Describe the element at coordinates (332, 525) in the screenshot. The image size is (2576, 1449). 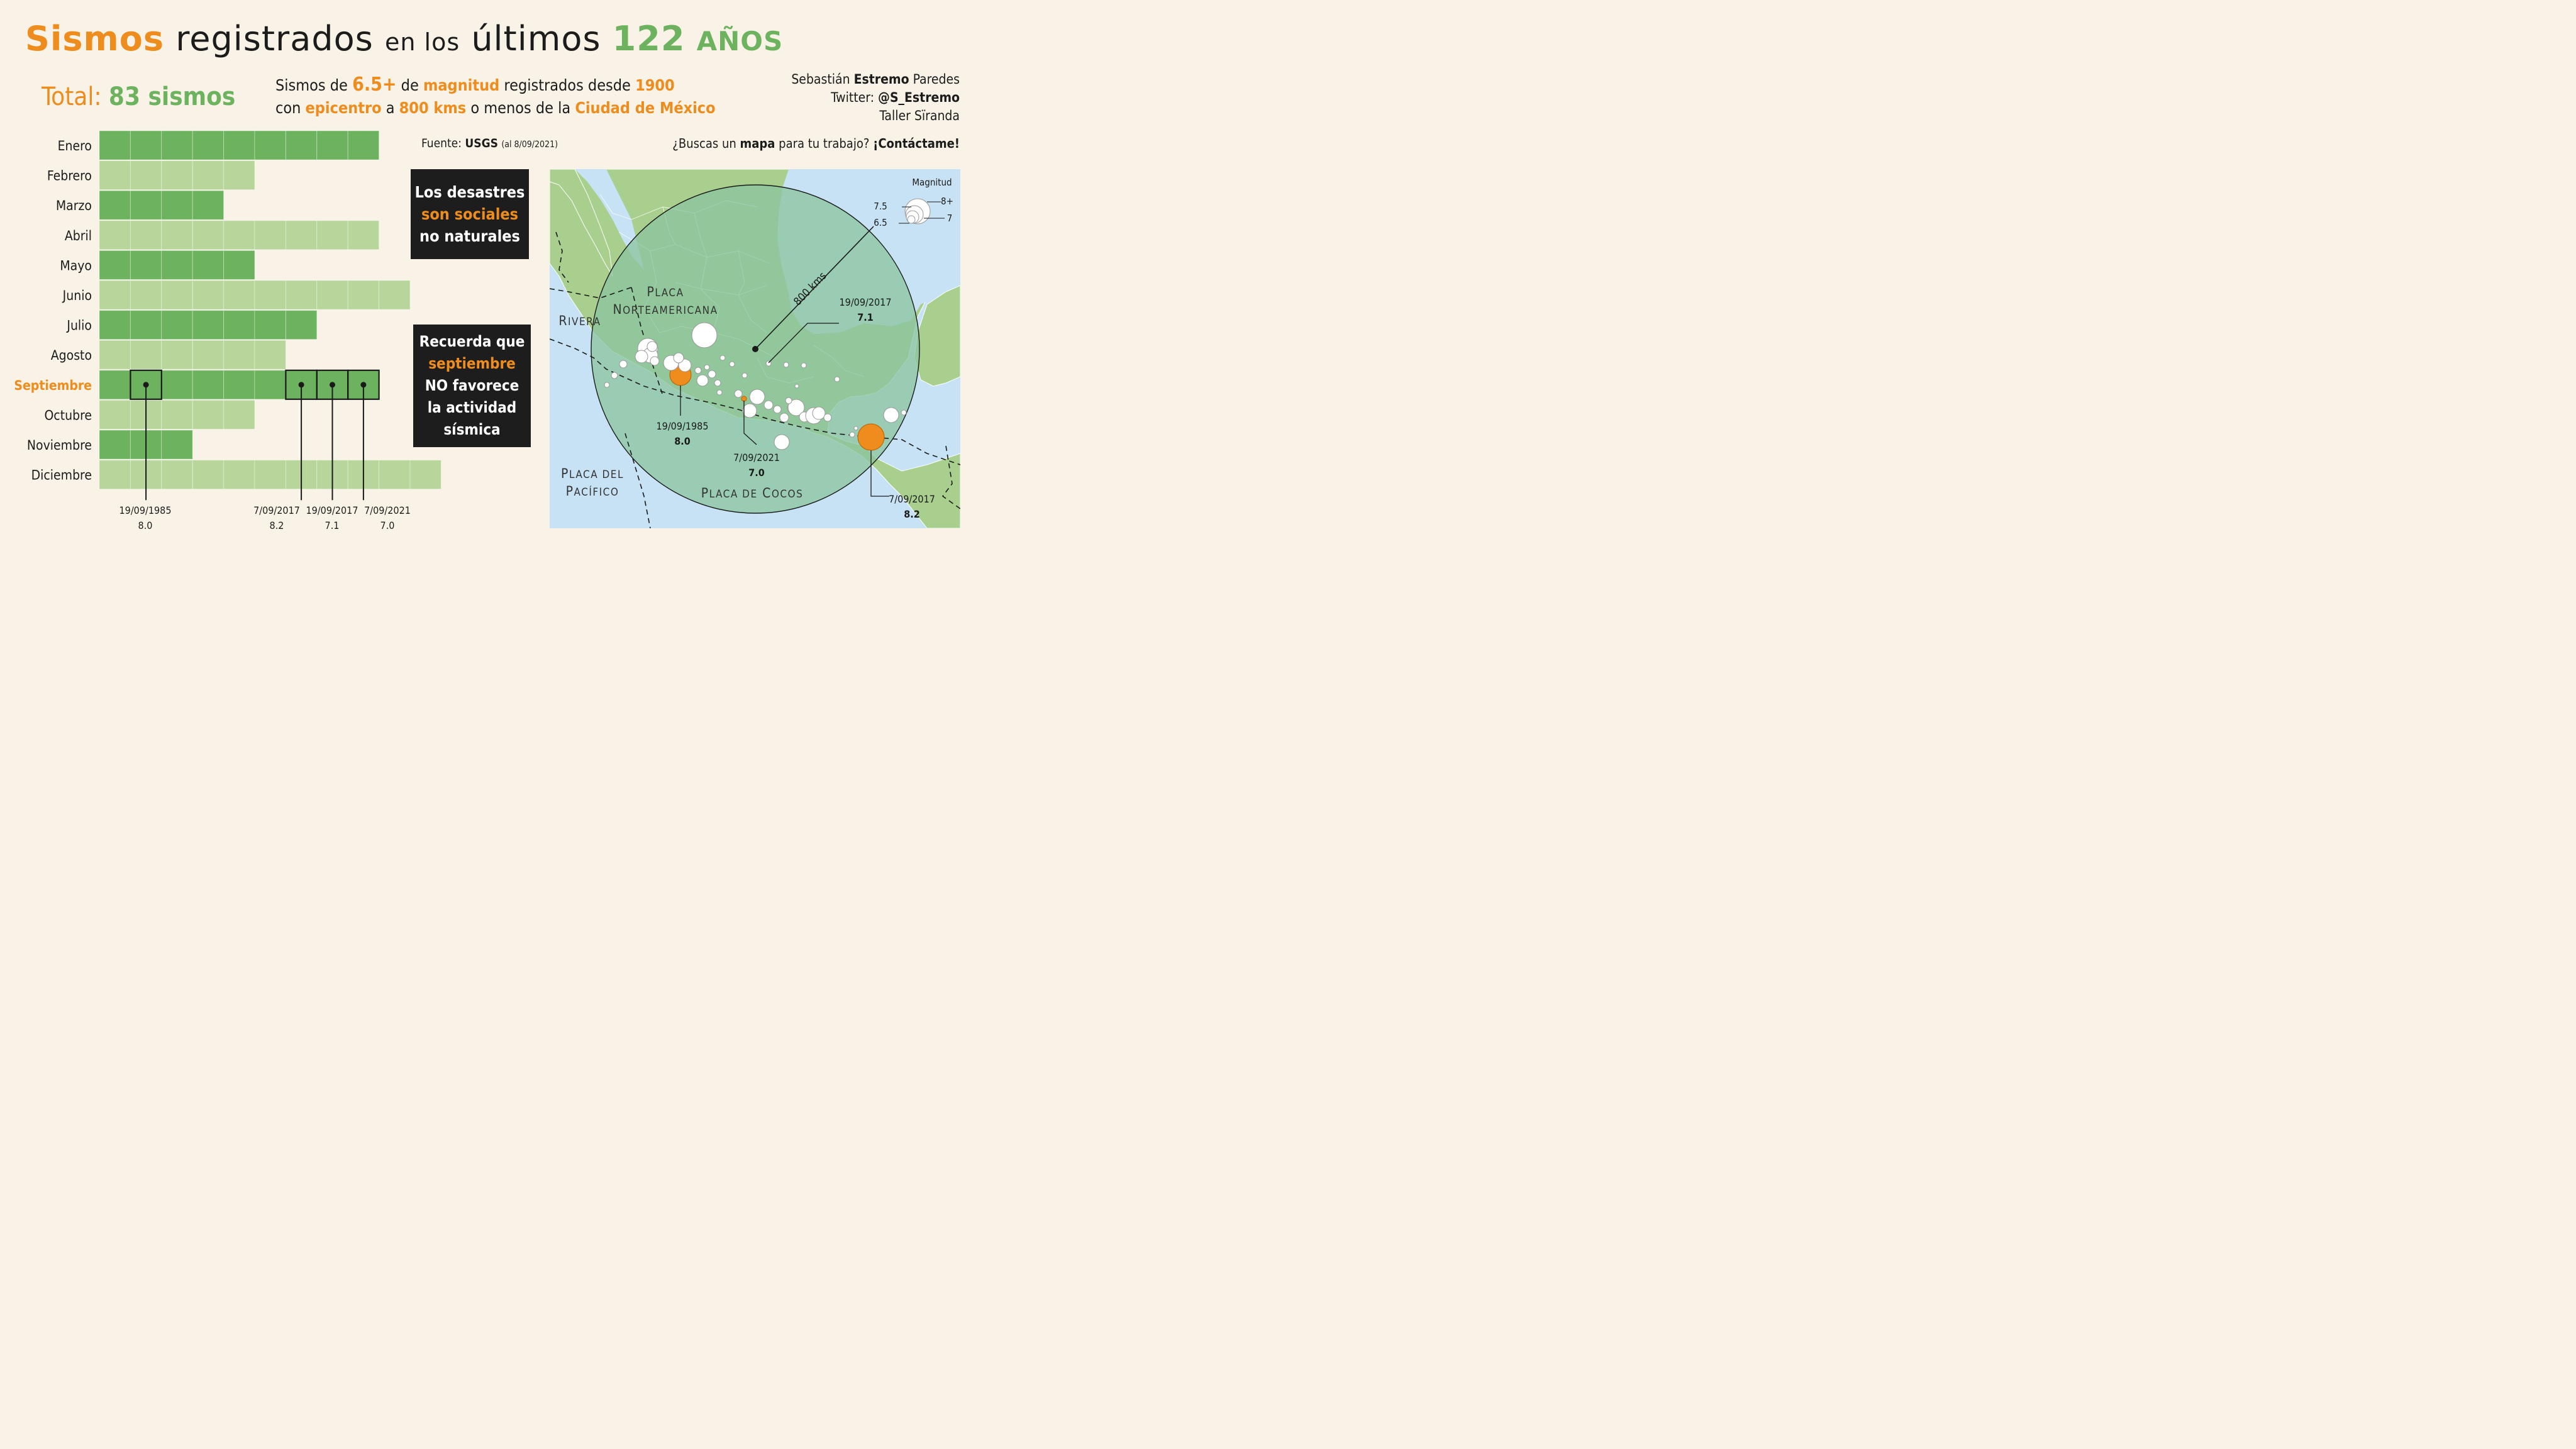
I see `highlight-magnitude: 7.1` at that location.